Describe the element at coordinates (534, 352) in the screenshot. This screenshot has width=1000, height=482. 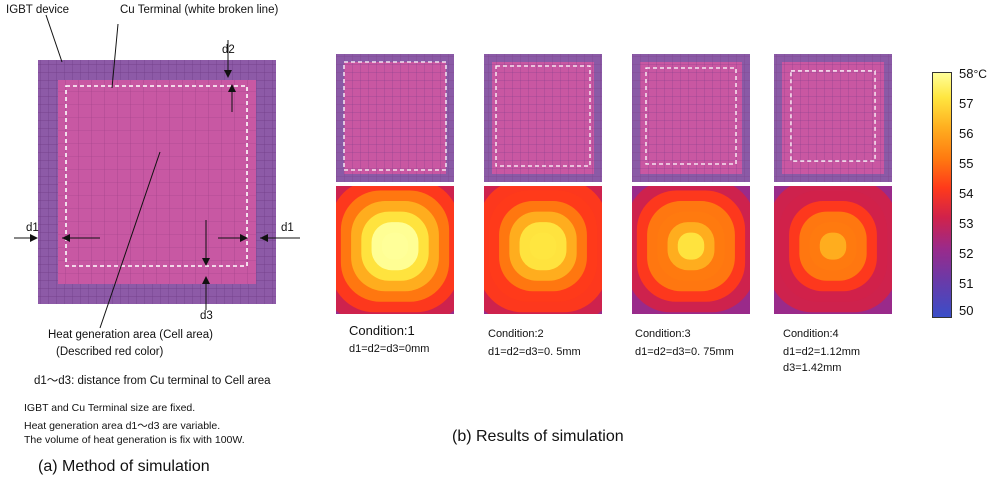
I see `condition-2-param: d1=d2=d3=0. 5mm` at that location.